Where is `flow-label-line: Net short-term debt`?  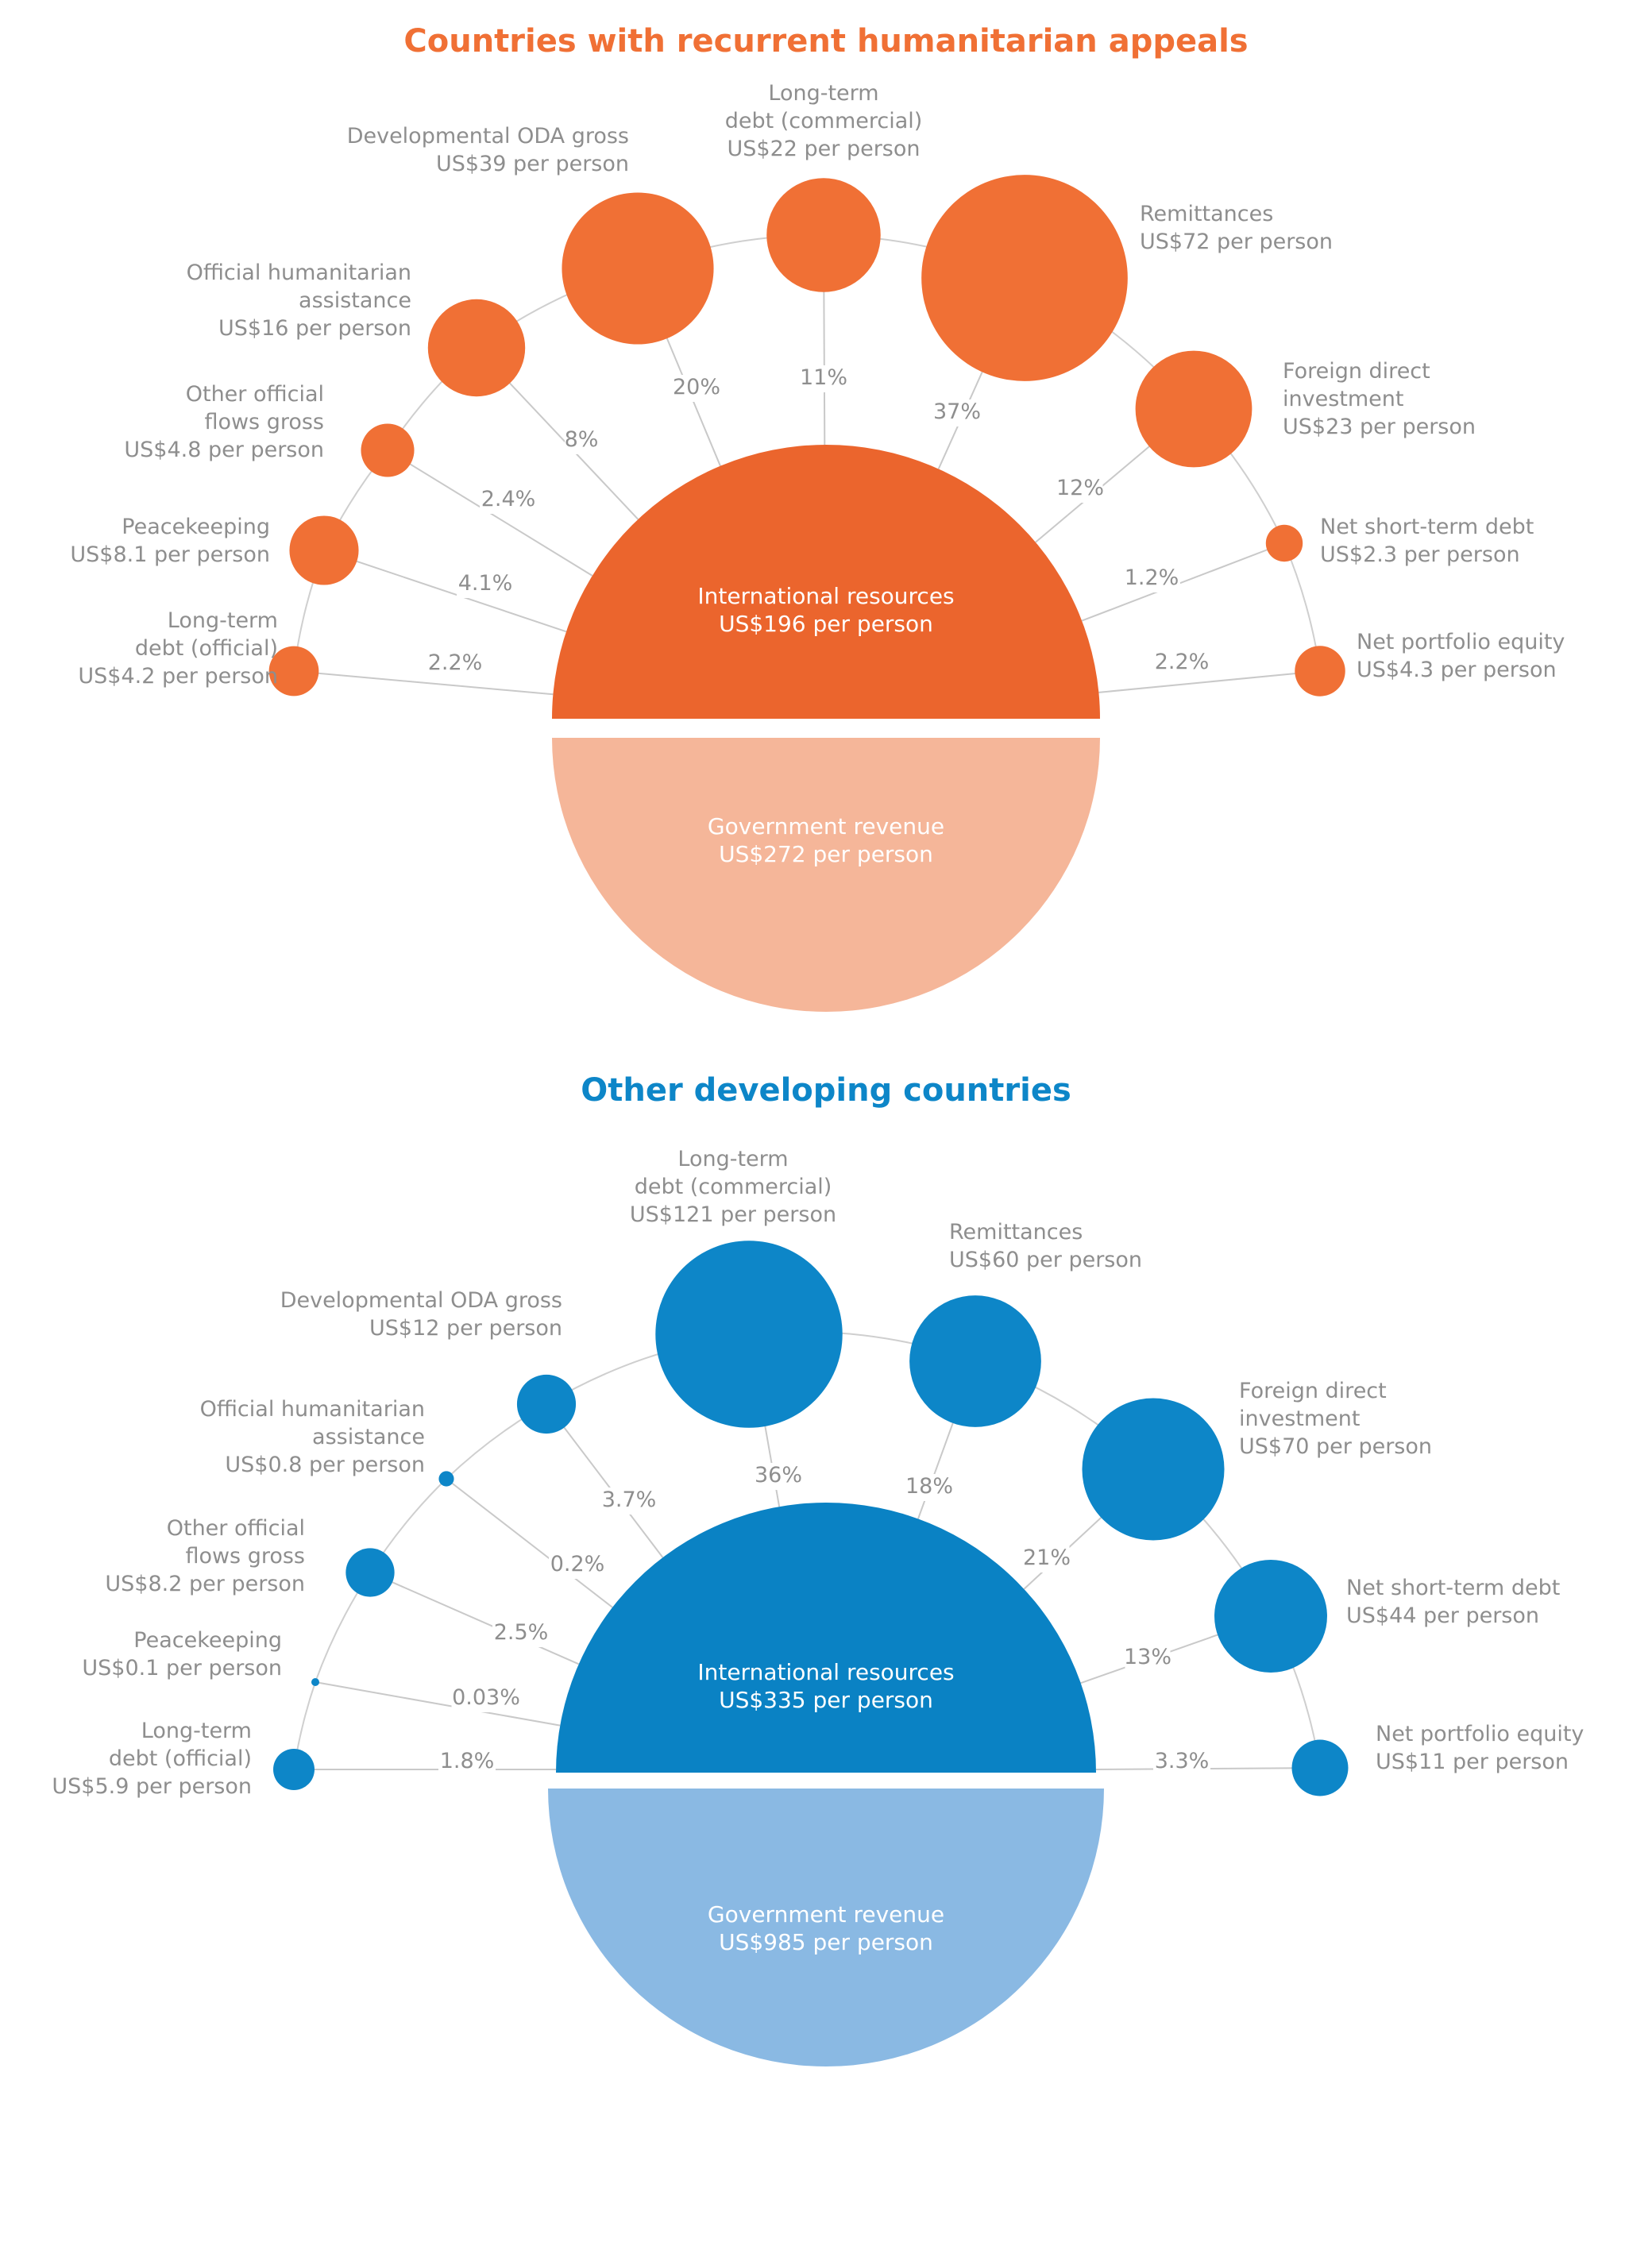 flow-label-line: Net short-term debt is located at coordinates (1427, 527).